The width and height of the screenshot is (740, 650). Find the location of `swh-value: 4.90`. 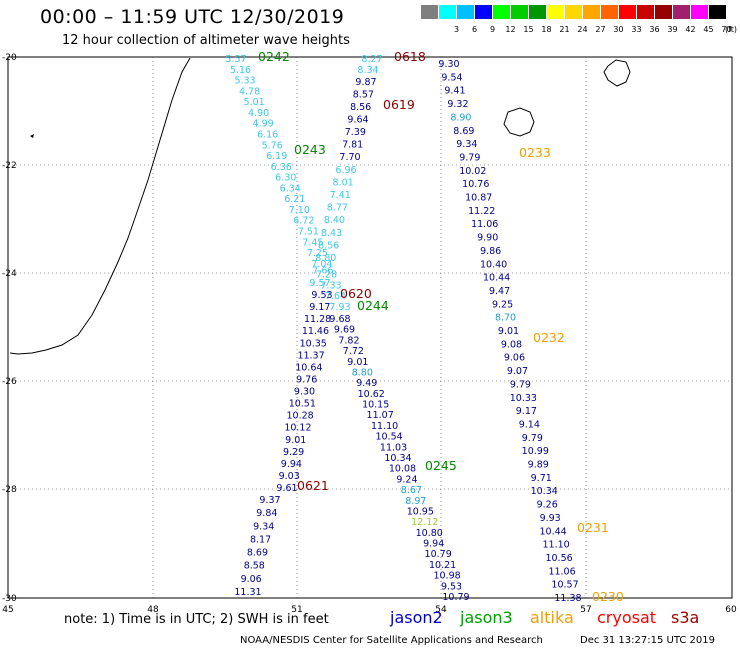

swh-value: 4.90 is located at coordinates (258, 113).